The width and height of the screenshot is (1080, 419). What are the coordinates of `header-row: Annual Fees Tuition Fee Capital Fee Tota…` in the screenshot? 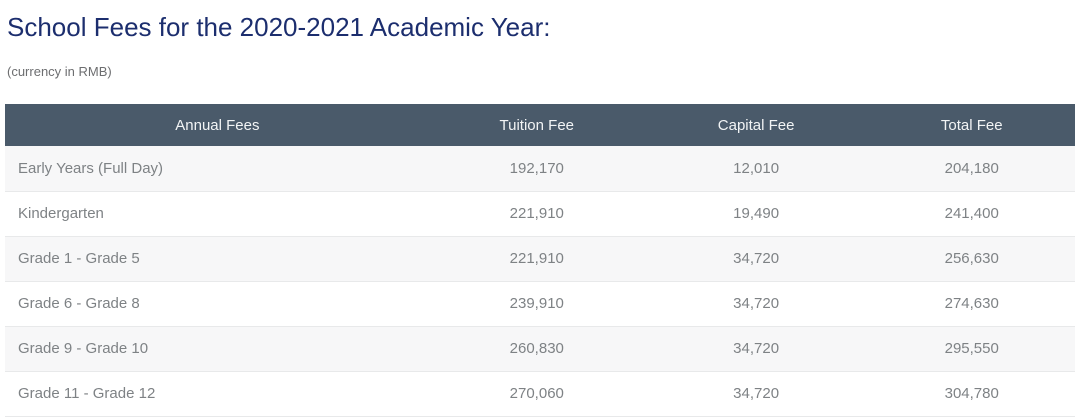 It's located at (540, 125).